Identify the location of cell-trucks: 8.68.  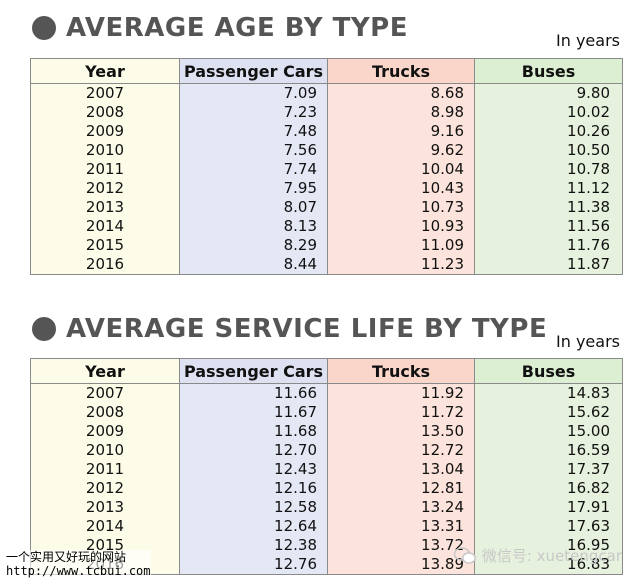
(401, 93).